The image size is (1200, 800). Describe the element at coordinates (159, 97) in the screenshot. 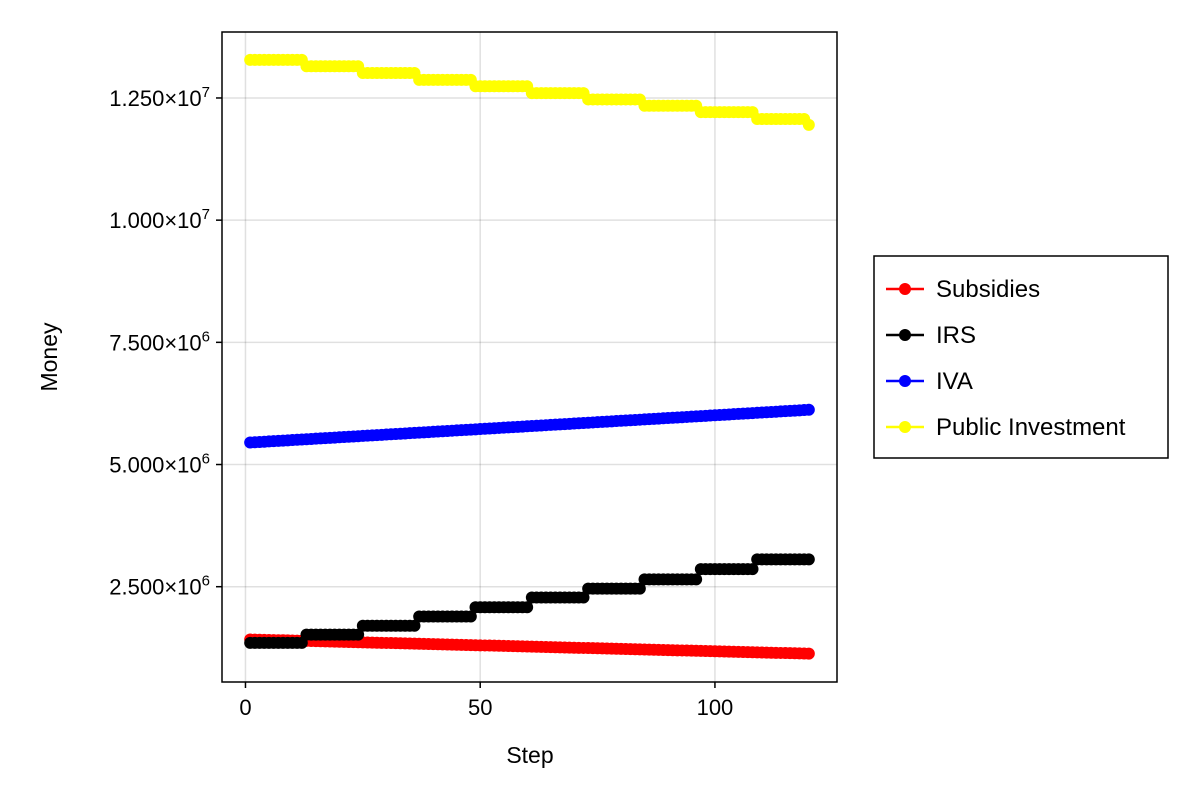

I see `y-tick-label: 1.250×107` at that location.